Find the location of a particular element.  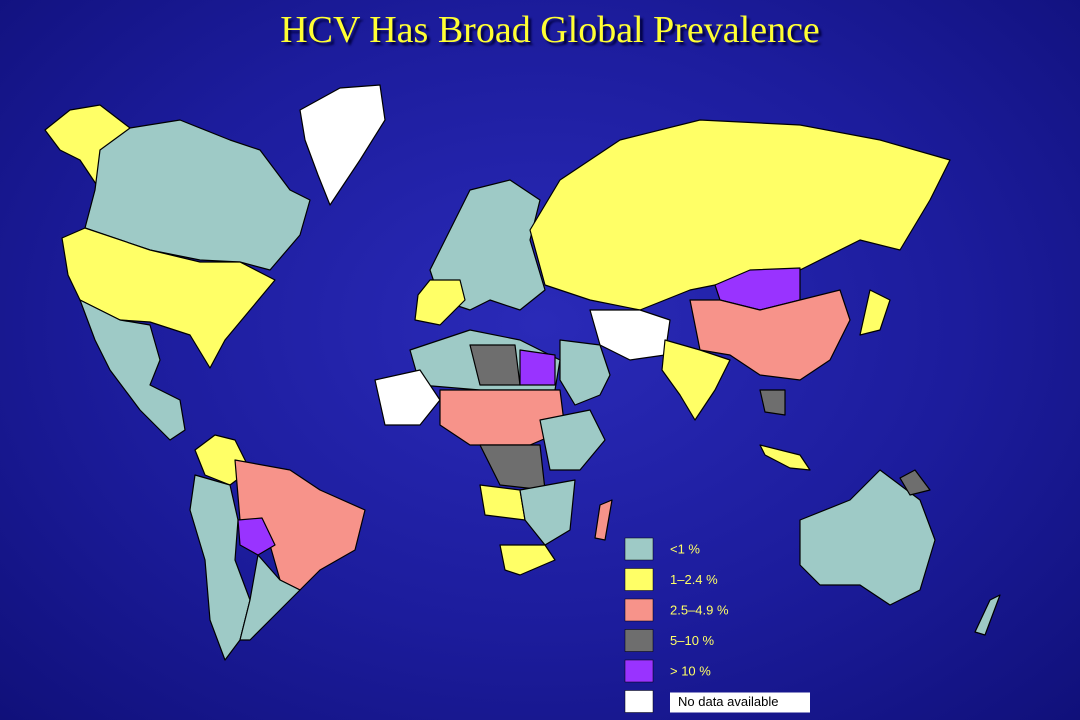

new-zealand is located at coordinates (987, 615).